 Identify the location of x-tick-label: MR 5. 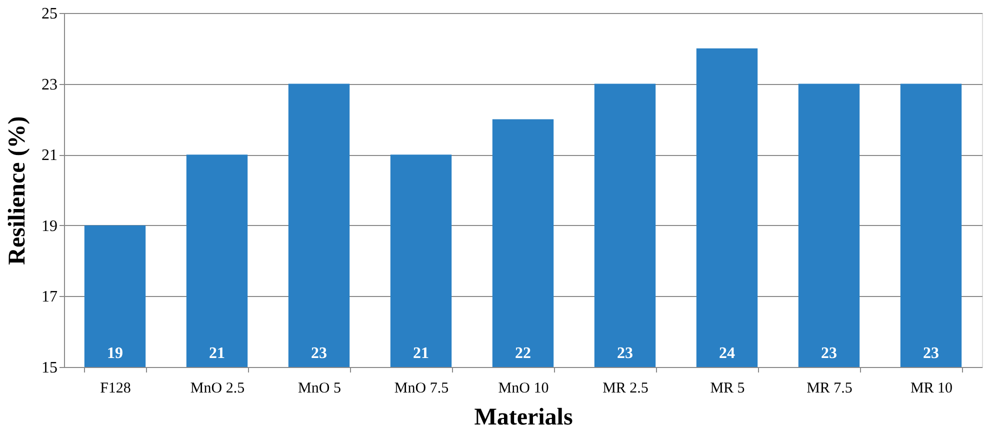
(727, 388).